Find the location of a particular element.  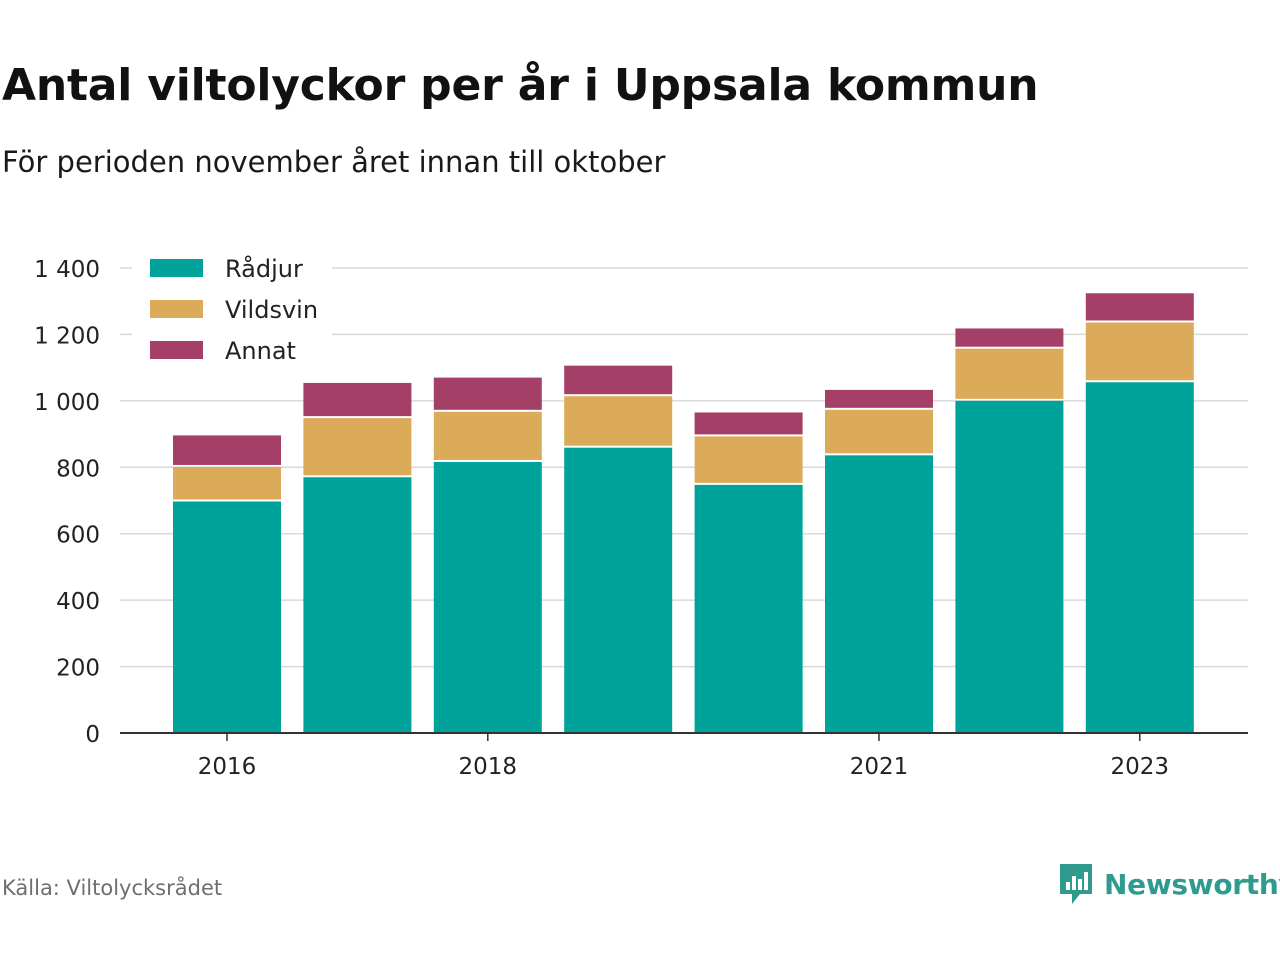

legend-swatch-annat is located at coordinates (176, 350).